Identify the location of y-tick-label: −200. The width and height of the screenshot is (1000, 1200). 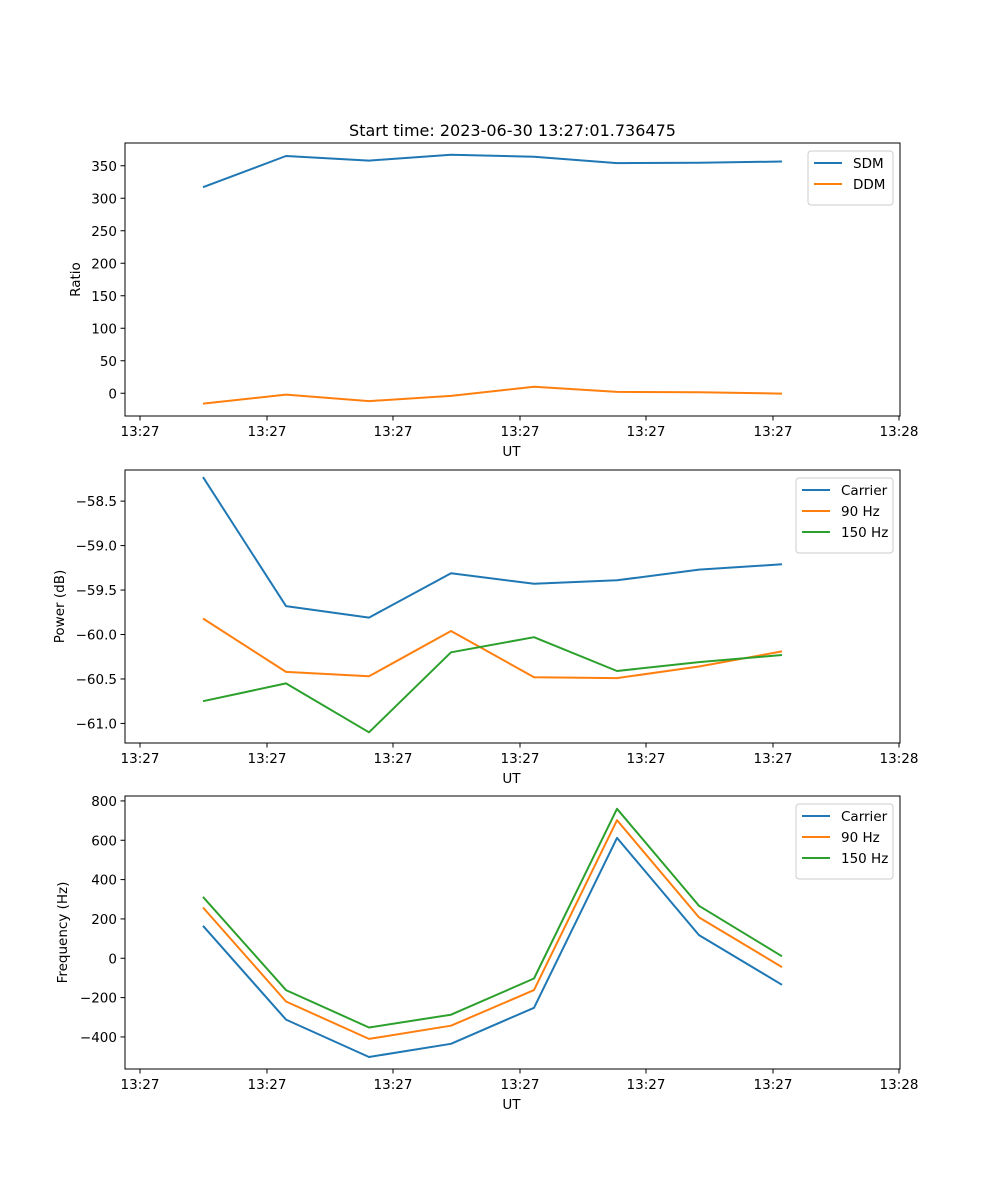
(98, 999).